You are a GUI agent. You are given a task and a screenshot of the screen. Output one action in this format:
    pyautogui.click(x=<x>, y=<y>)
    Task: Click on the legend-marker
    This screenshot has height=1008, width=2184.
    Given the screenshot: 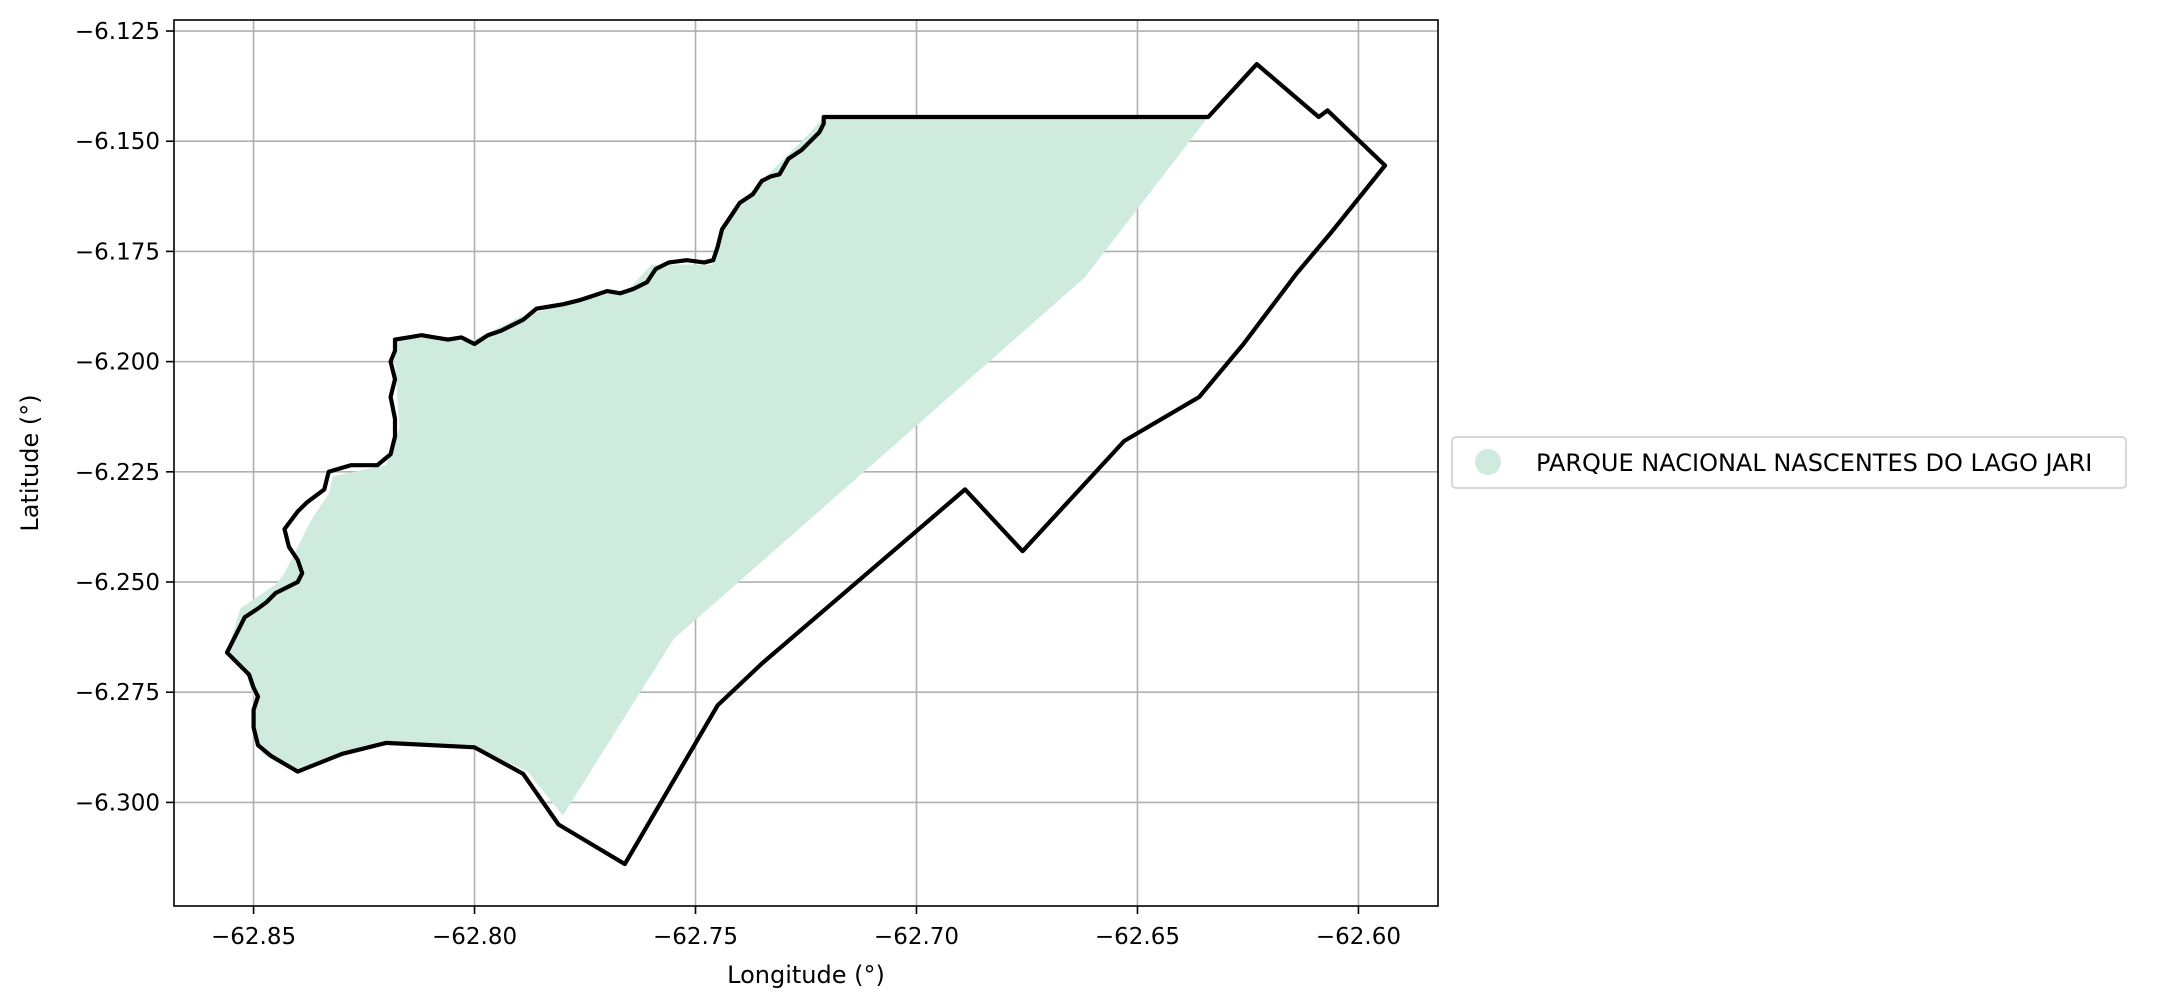 What is the action you would take?
    pyautogui.click(x=1488, y=462)
    